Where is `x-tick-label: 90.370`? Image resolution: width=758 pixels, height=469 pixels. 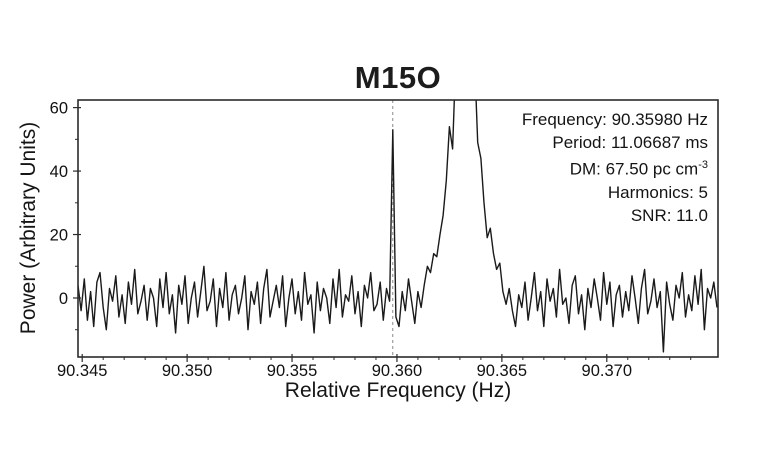 x-tick-label: 90.370 is located at coordinates (607, 371).